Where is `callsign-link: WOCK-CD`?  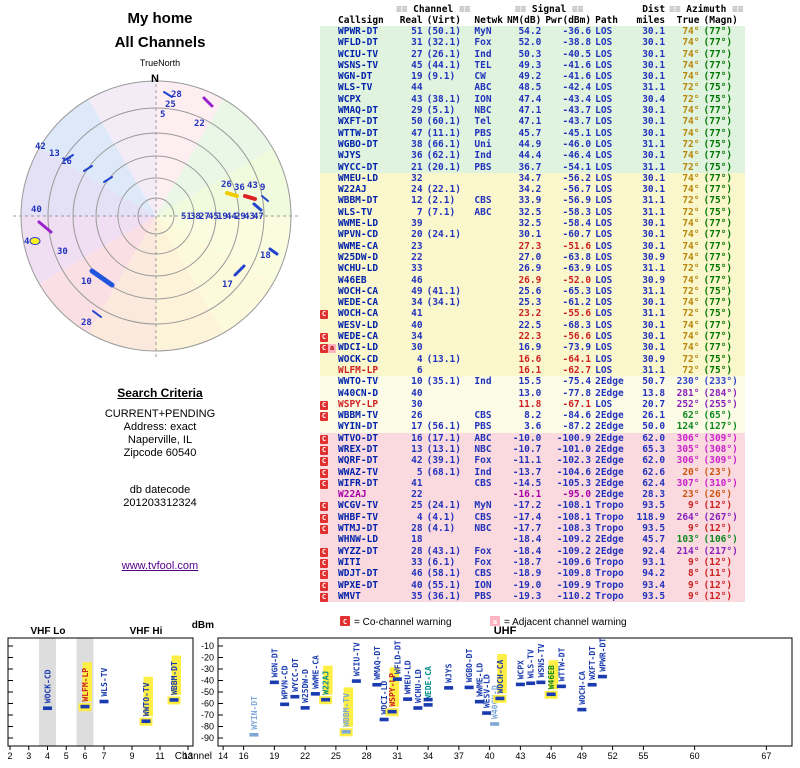
callsign-link: WOCK-CD is located at coordinates (358, 359).